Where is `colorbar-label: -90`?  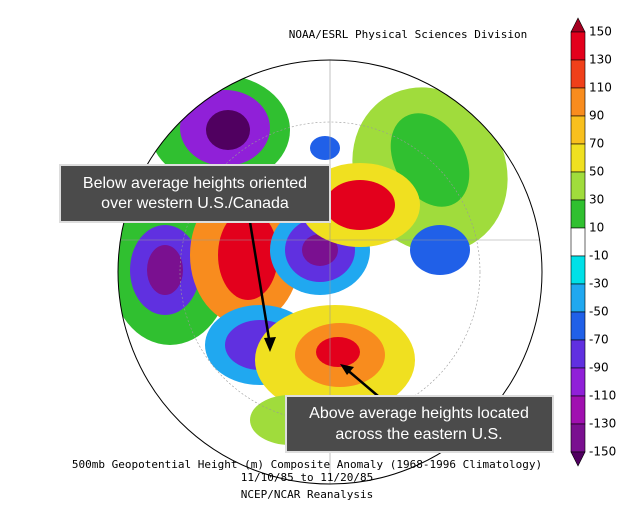
colorbar-label: -90 is located at coordinates (599, 368).